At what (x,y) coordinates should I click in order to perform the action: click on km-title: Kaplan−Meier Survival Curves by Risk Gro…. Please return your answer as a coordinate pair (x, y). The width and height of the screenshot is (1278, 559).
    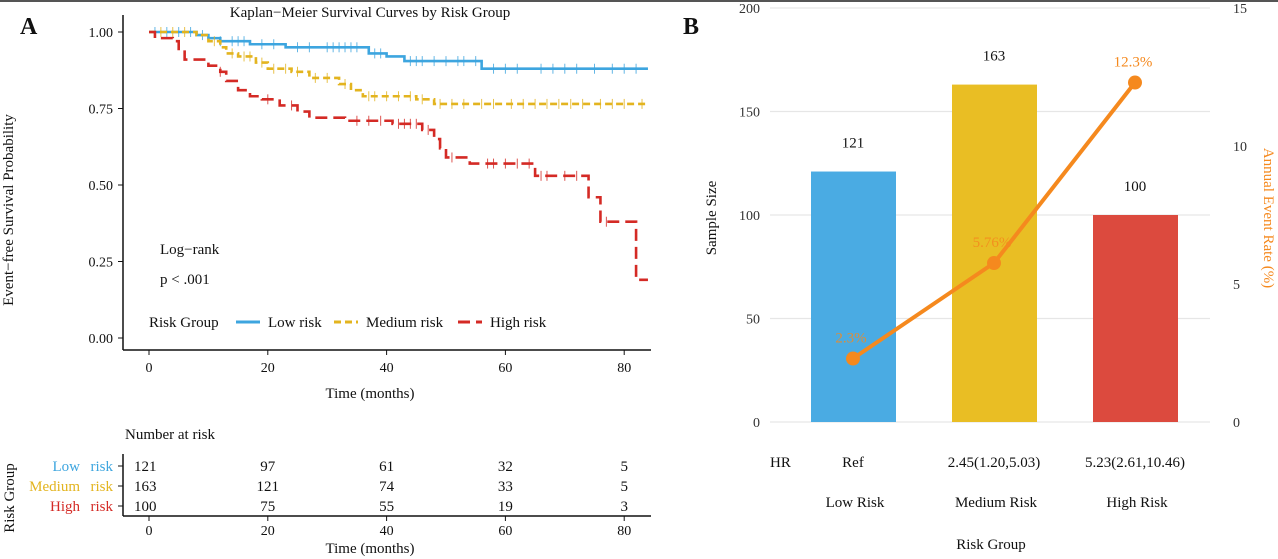
    Looking at the image, I should click on (370, 13).